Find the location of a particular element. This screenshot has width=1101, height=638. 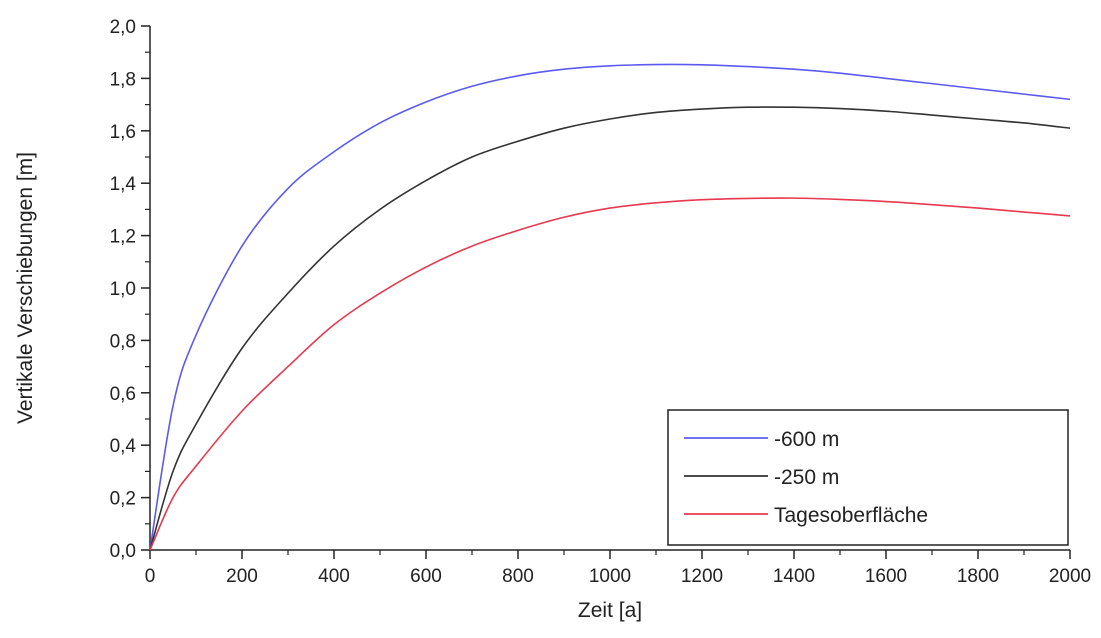

y-tick-label: 0,4 is located at coordinates (123, 446).